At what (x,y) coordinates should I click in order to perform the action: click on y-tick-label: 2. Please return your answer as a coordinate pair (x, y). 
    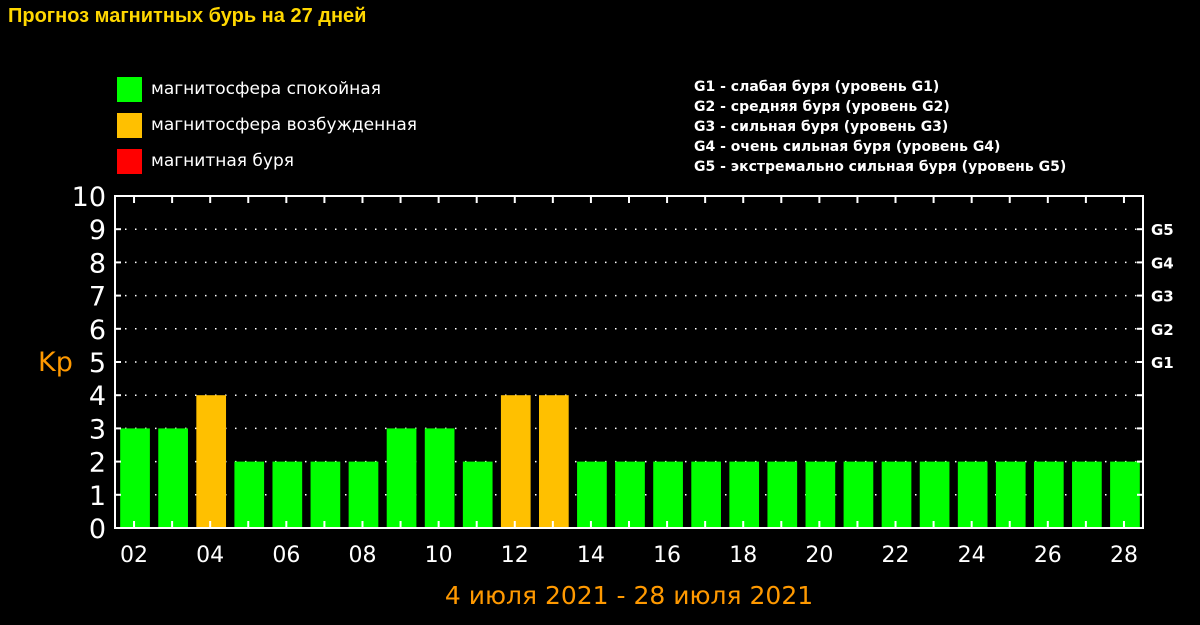
    Looking at the image, I should click on (97, 463).